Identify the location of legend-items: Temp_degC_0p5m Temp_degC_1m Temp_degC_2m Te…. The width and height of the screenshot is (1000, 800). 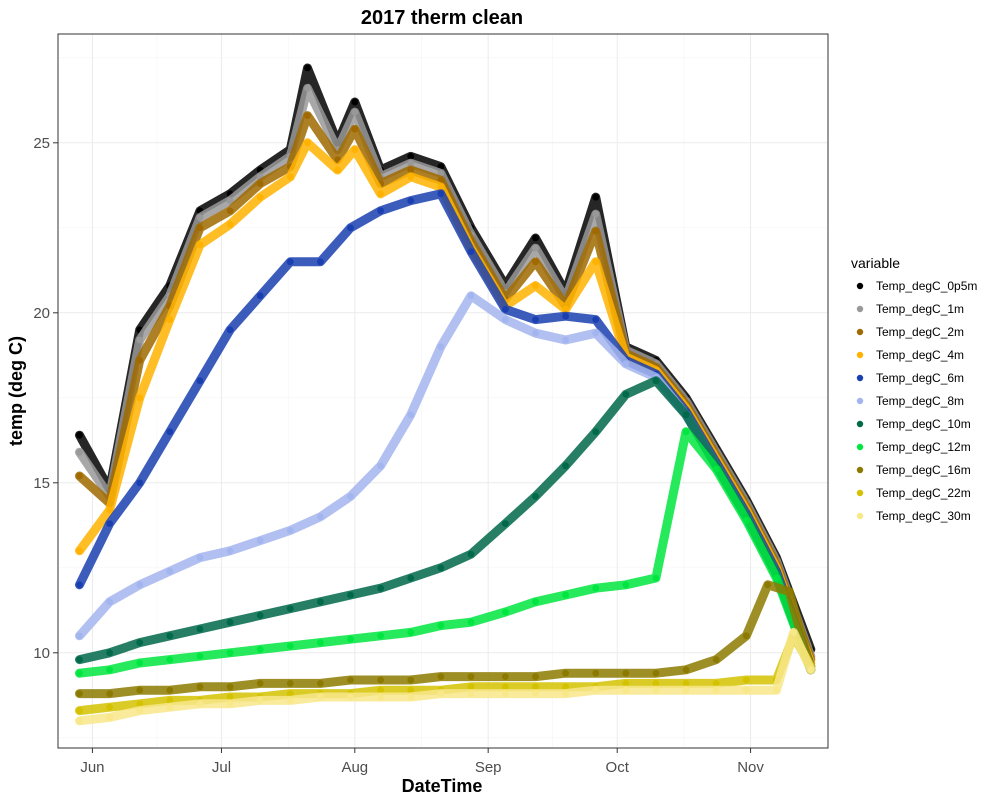
(916, 401).